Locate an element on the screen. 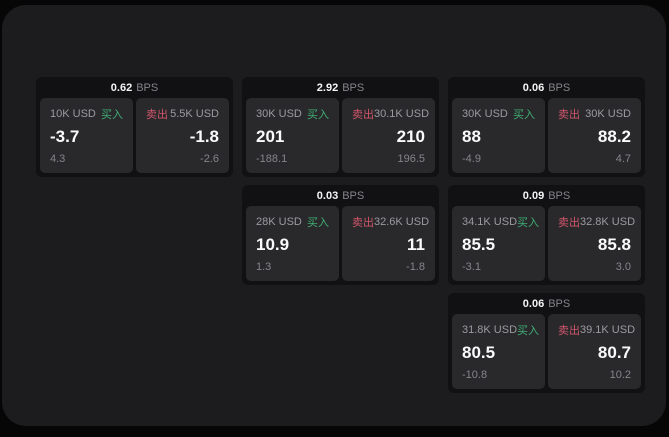  buy-panel: 10K USD 买入 -3.7 4.3 is located at coordinates (86, 135).